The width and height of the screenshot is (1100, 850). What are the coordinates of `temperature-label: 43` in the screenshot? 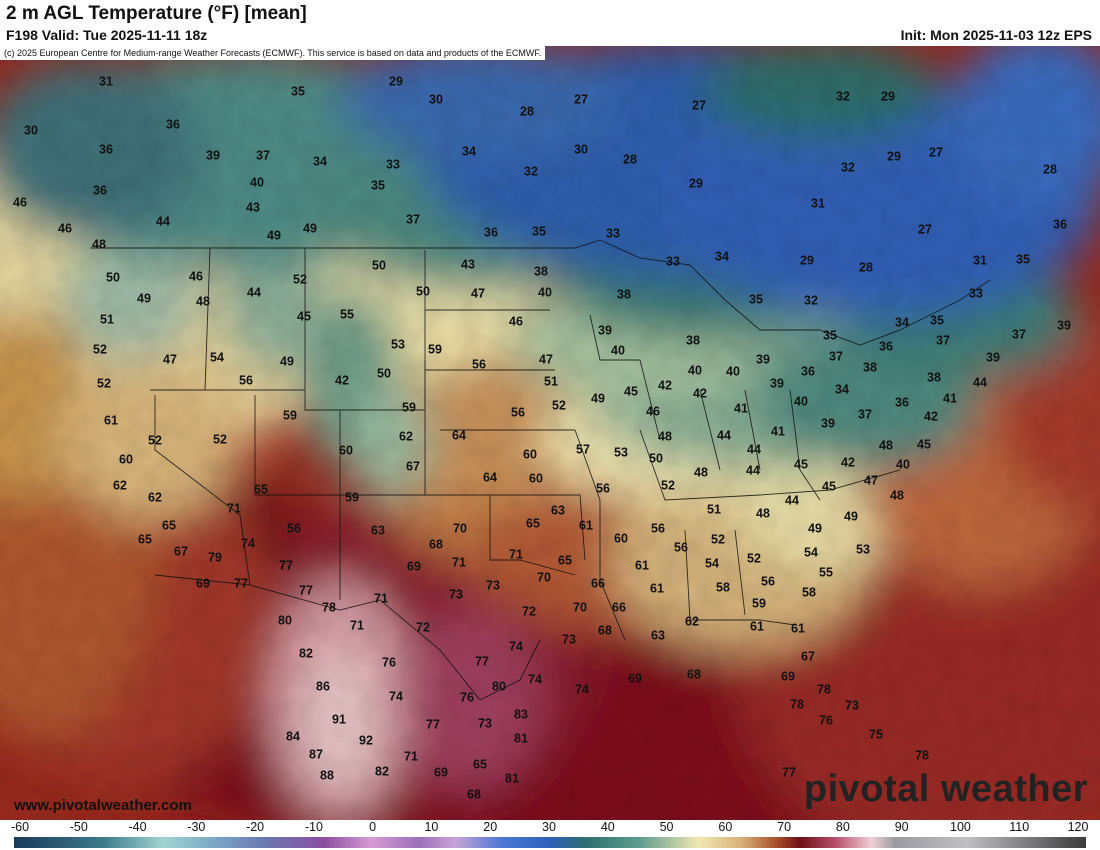 It's located at (253, 207).